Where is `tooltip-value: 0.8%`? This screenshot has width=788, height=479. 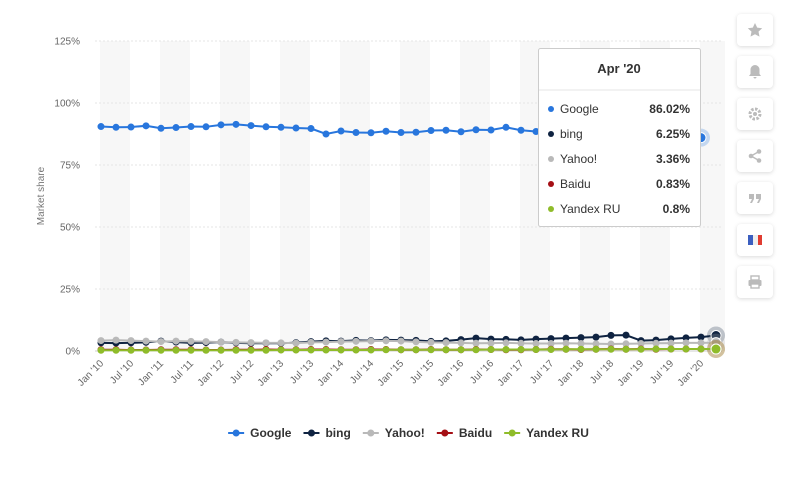 tooltip-value: 0.8% is located at coordinates (677, 209).